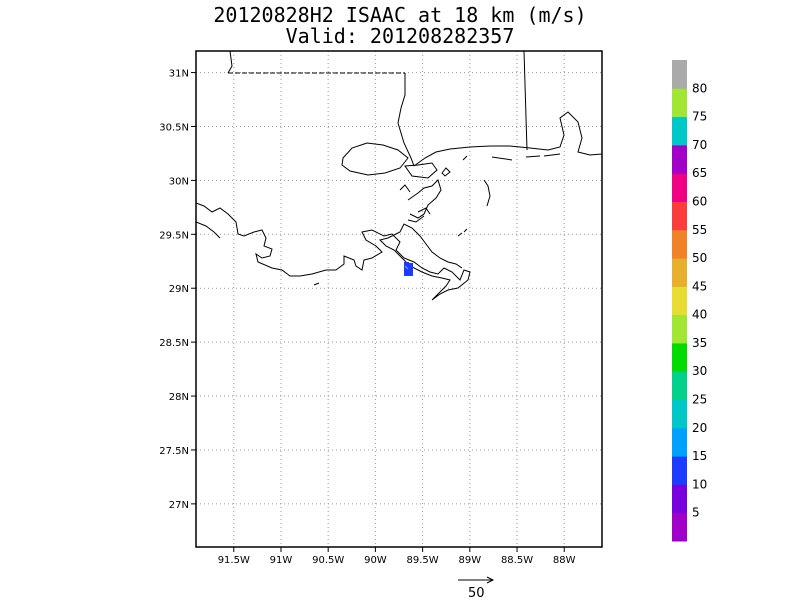 The height and width of the screenshot is (600, 800). What do you see at coordinates (316, 284) in the screenshot?
I see `coastal-islet` at bounding box center [316, 284].